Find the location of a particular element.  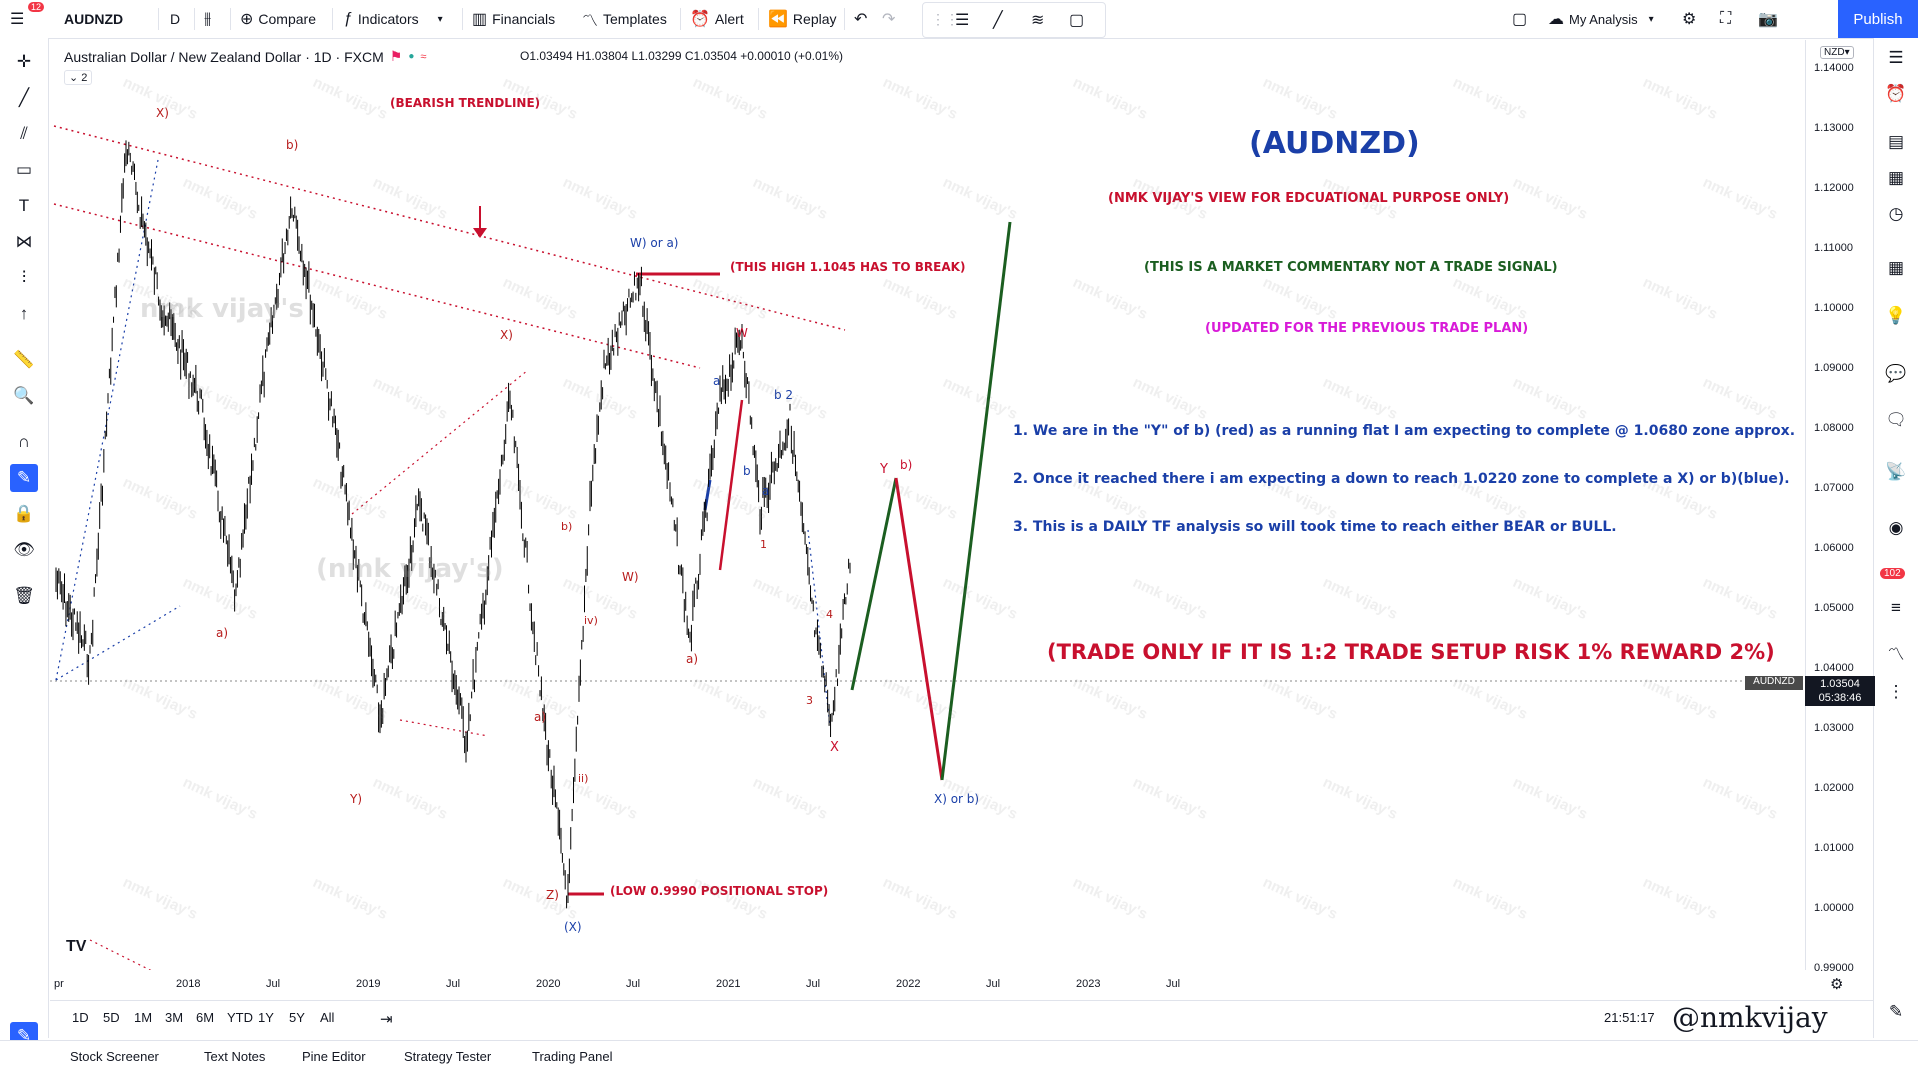

time-tick: Jul is located at coordinates (273, 984).